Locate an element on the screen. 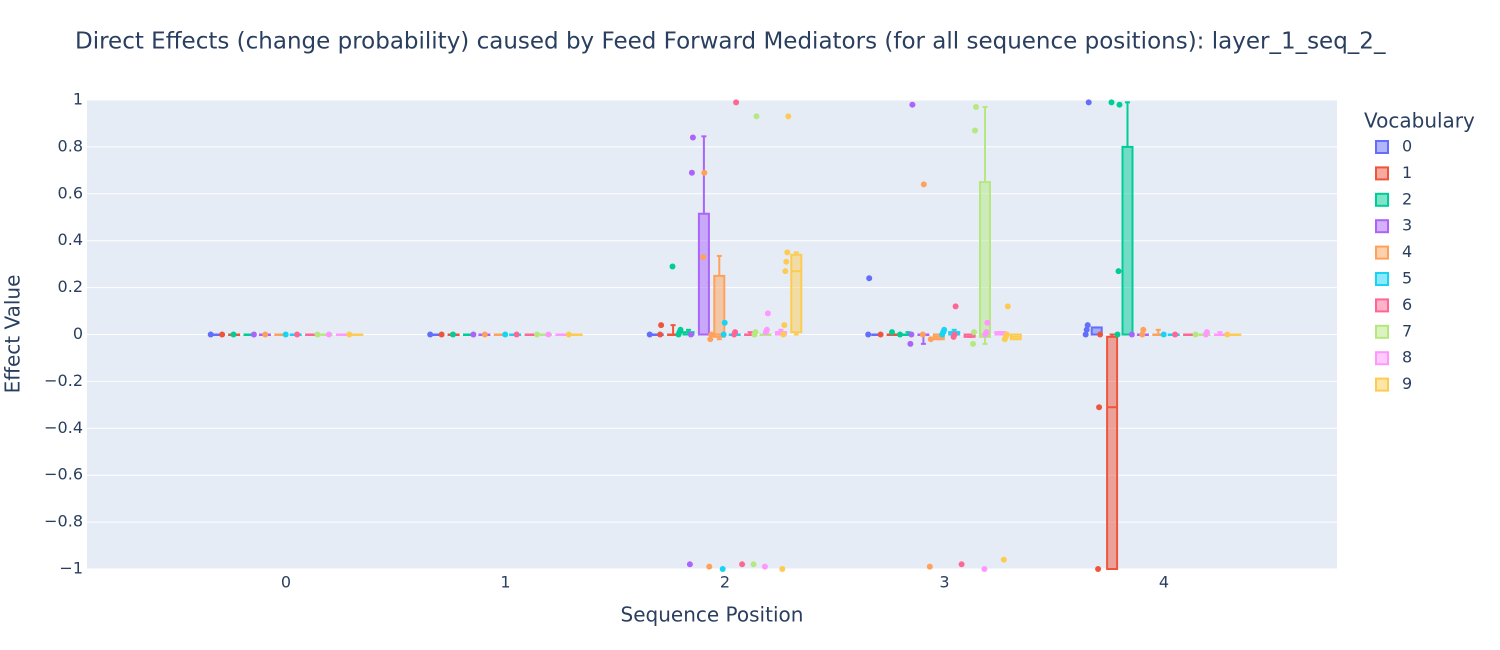  legend-label: 8 is located at coordinates (1407, 357).